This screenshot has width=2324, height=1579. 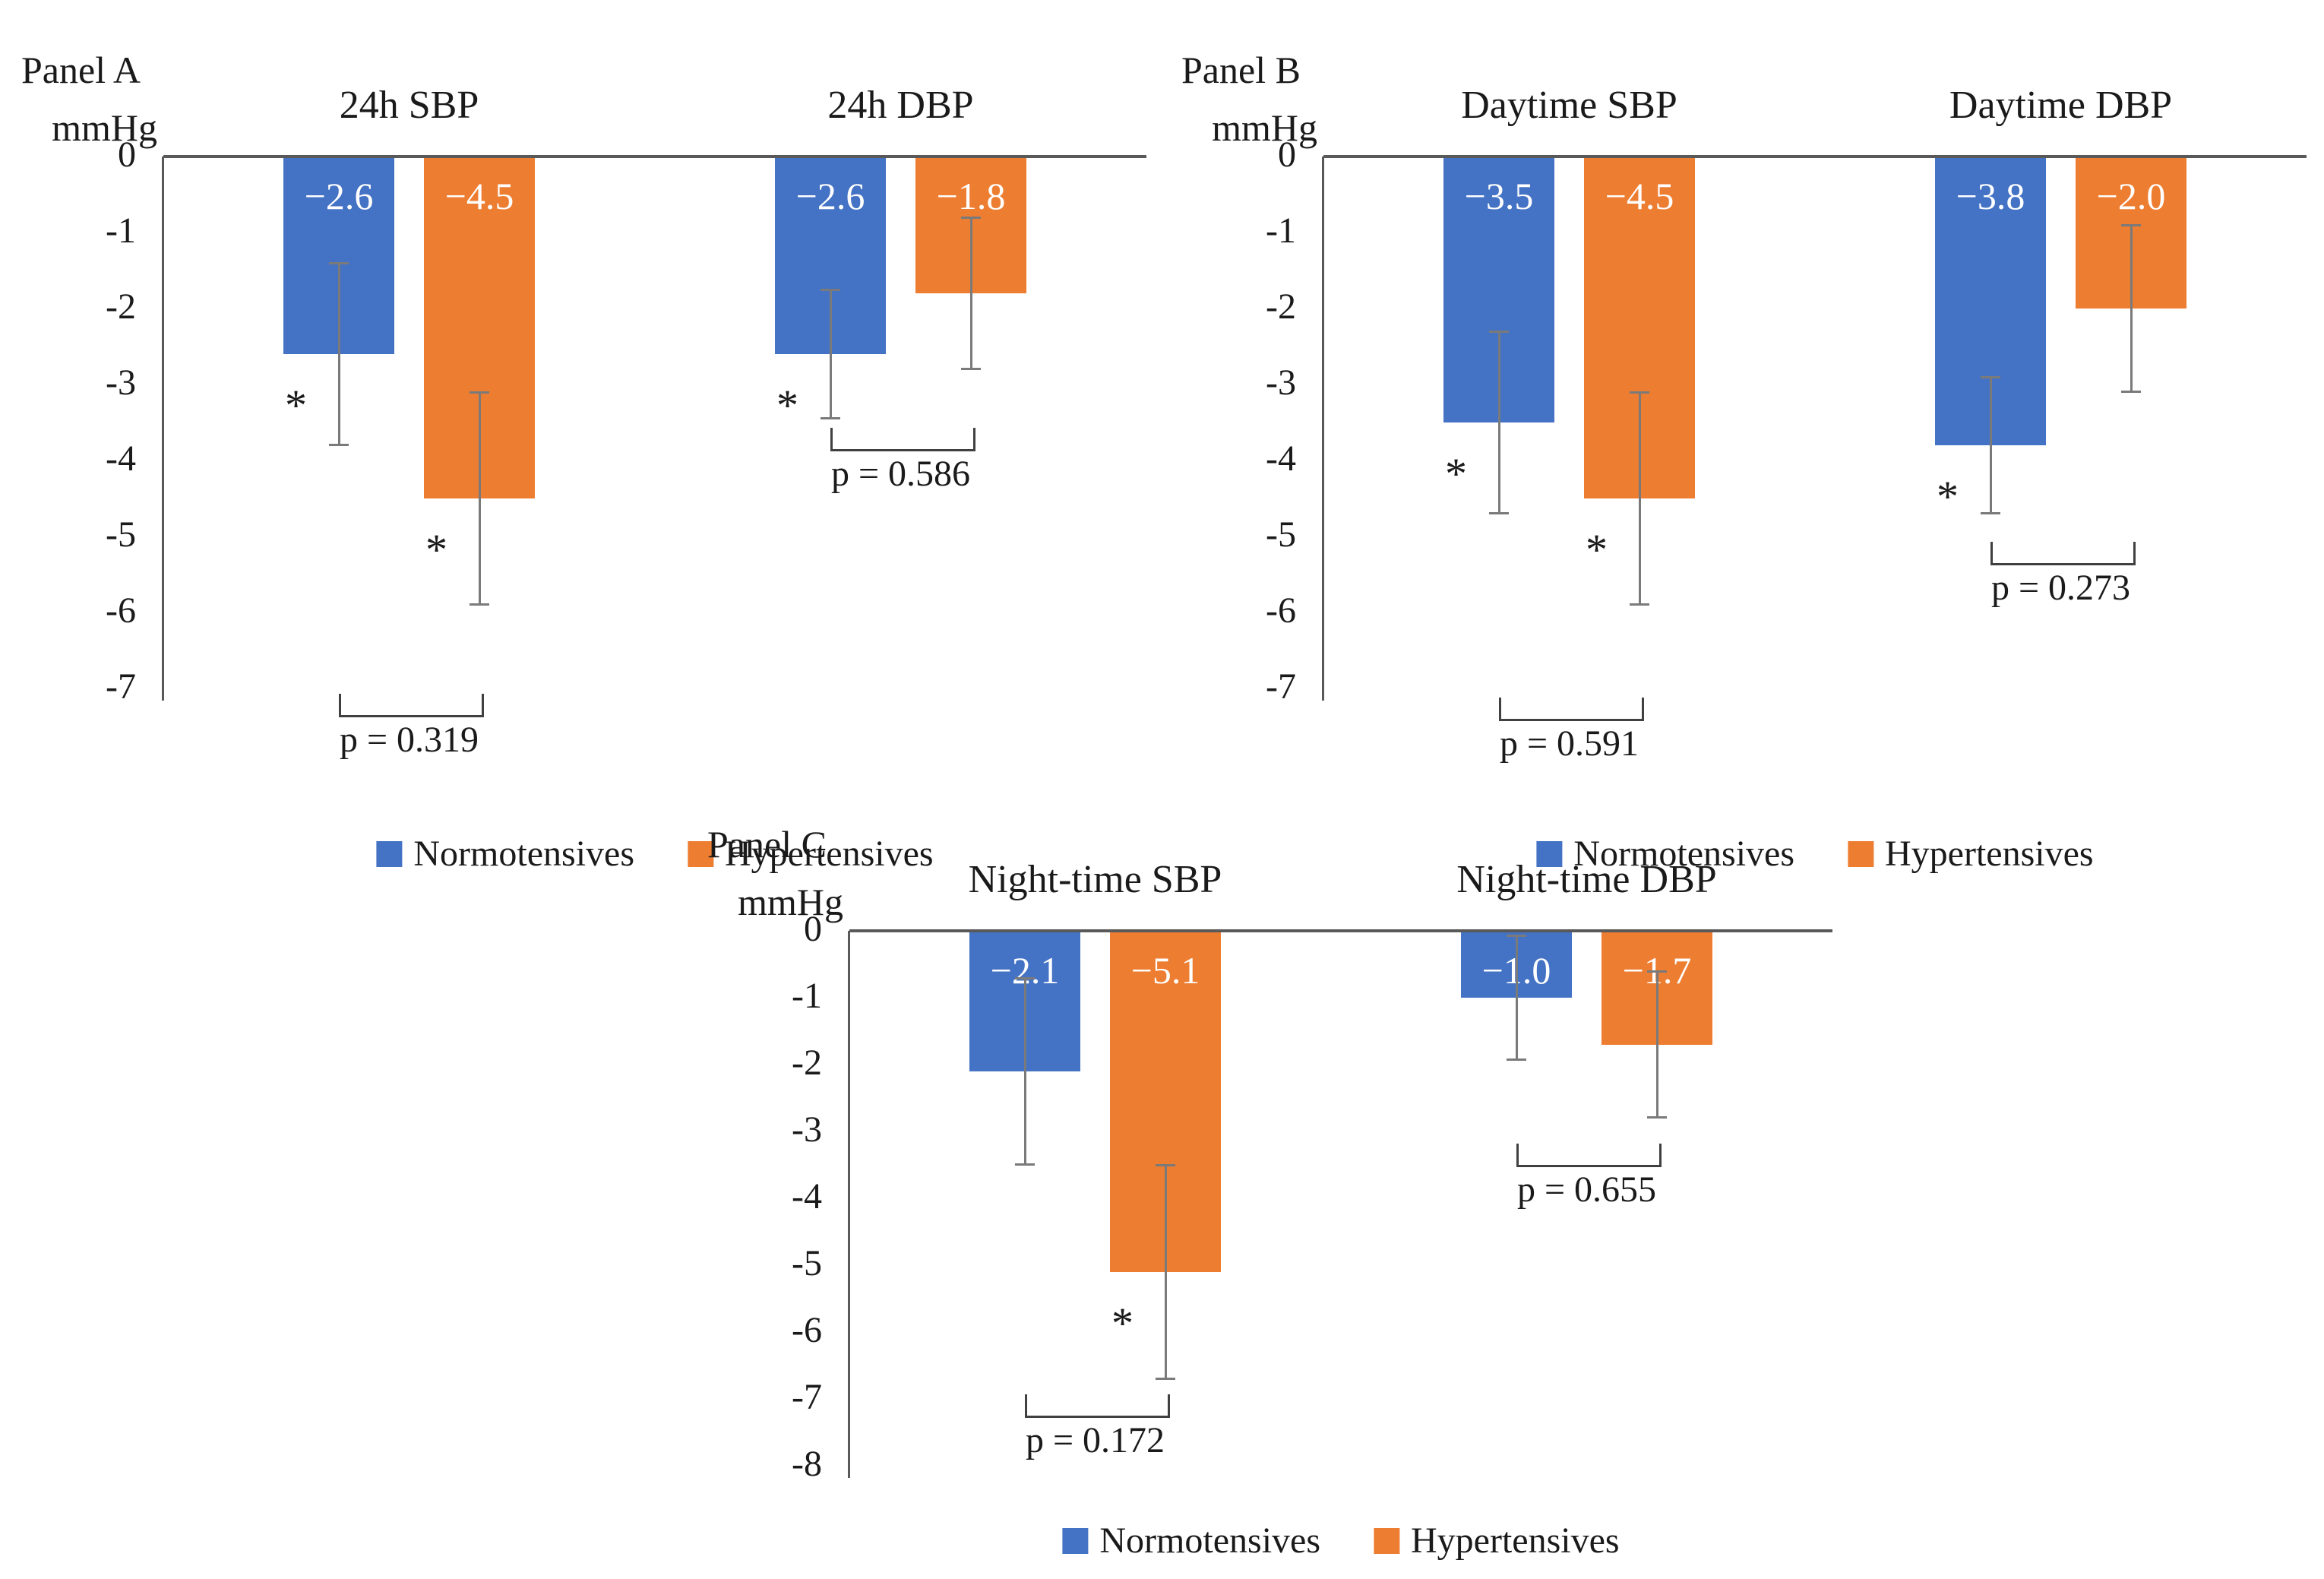 What do you see at coordinates (1281, 230) in the screenshot?
I see `panel-b-ytick-1: -1` at bounding box center [1281, 230].